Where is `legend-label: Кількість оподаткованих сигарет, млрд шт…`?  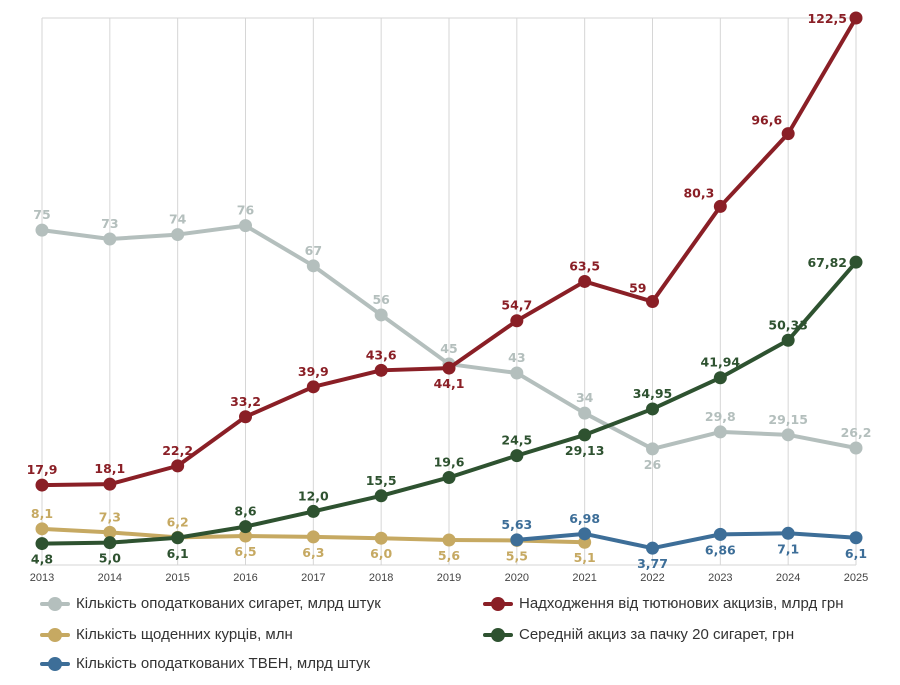 legend-label: Кількість оподаткованих сигарет, млрд шт… is located at coordinates (228, 603).